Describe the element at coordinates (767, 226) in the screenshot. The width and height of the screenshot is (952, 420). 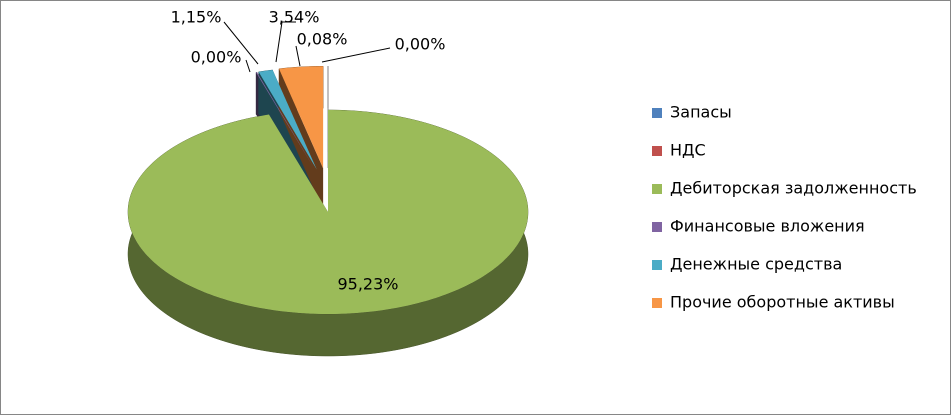
I see `legend-label: Финансовые вложения` at that location.